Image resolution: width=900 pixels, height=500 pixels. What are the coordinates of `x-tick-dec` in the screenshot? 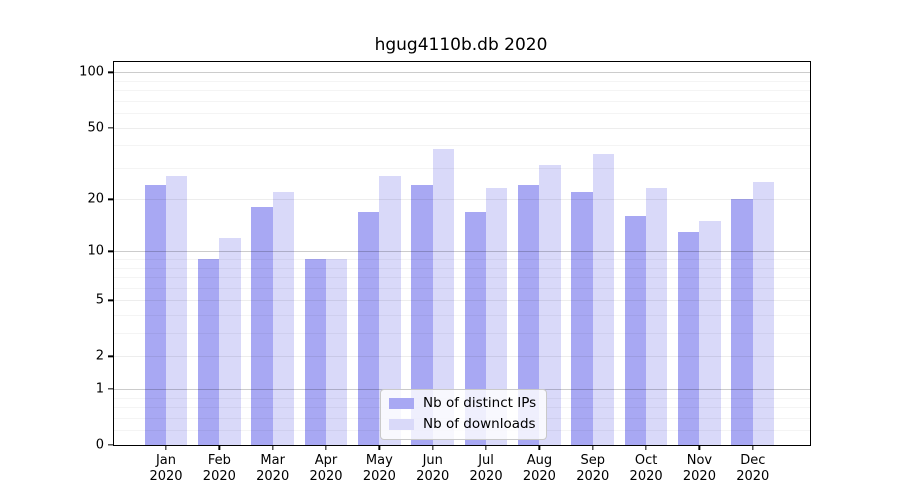 It's located at (753, 448).